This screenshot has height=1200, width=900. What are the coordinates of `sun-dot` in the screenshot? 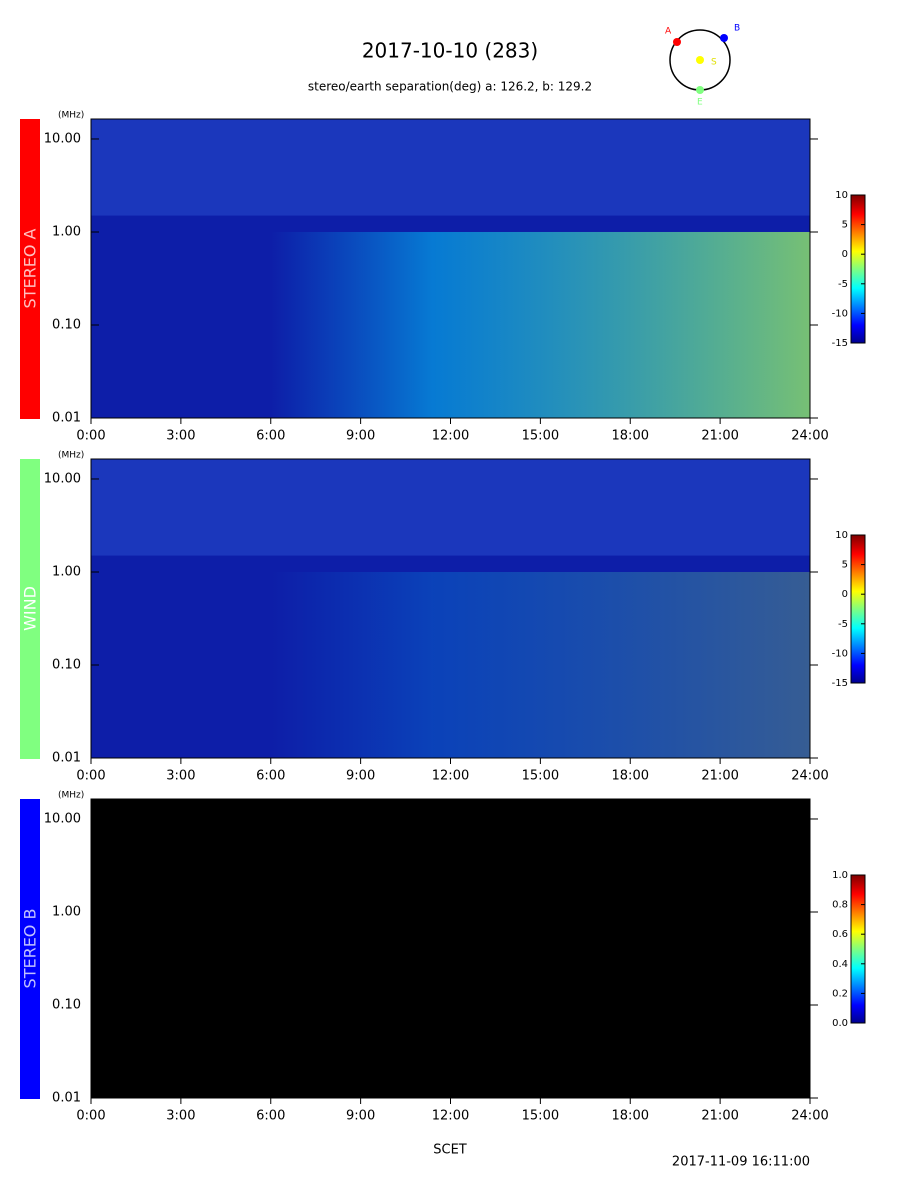 It's located at (700, 60).